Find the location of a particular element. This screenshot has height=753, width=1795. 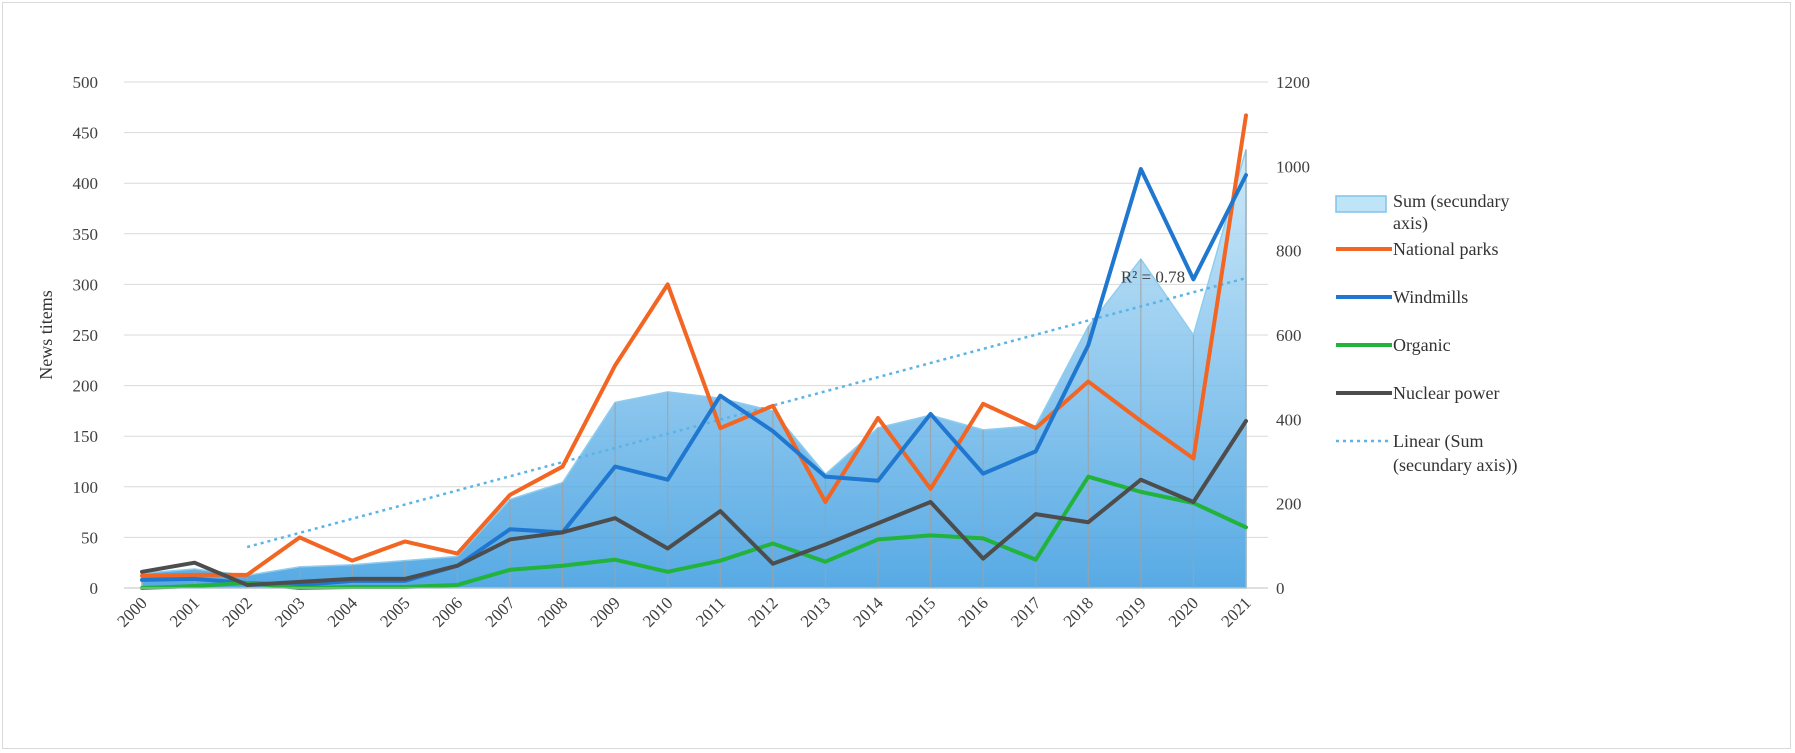

y-tick-label: 100 is located at coordinates (86, 487).